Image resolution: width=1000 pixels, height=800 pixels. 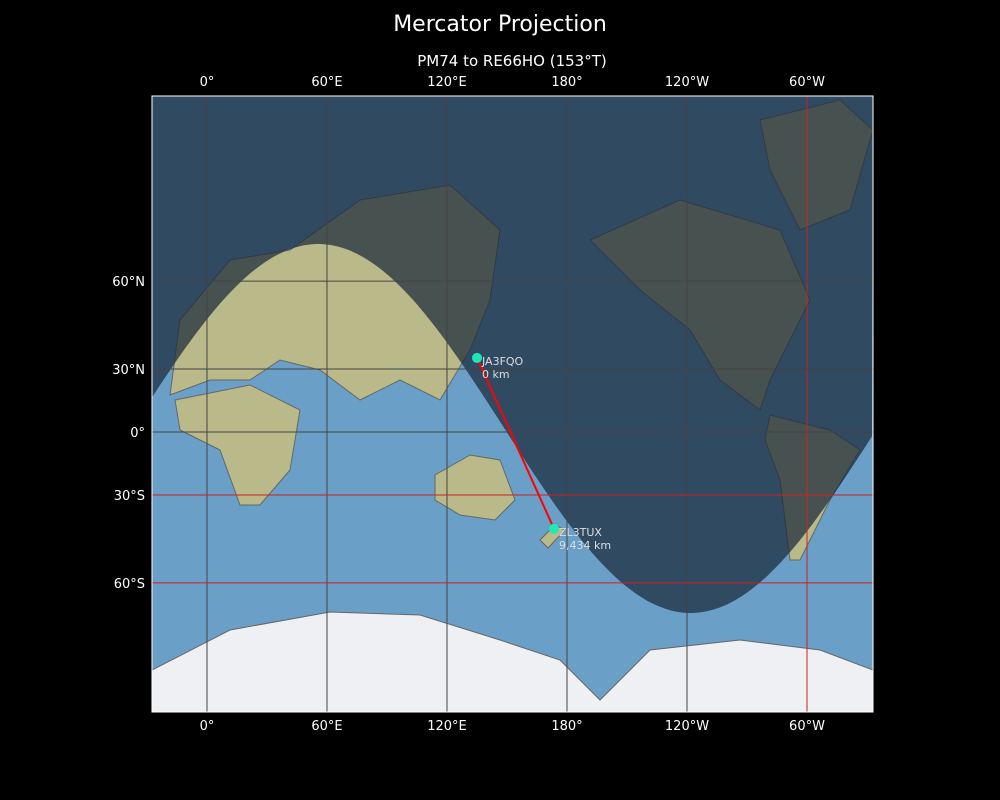 I want to click on x-tick-label-top: 180°, so click(x=566, y=82).